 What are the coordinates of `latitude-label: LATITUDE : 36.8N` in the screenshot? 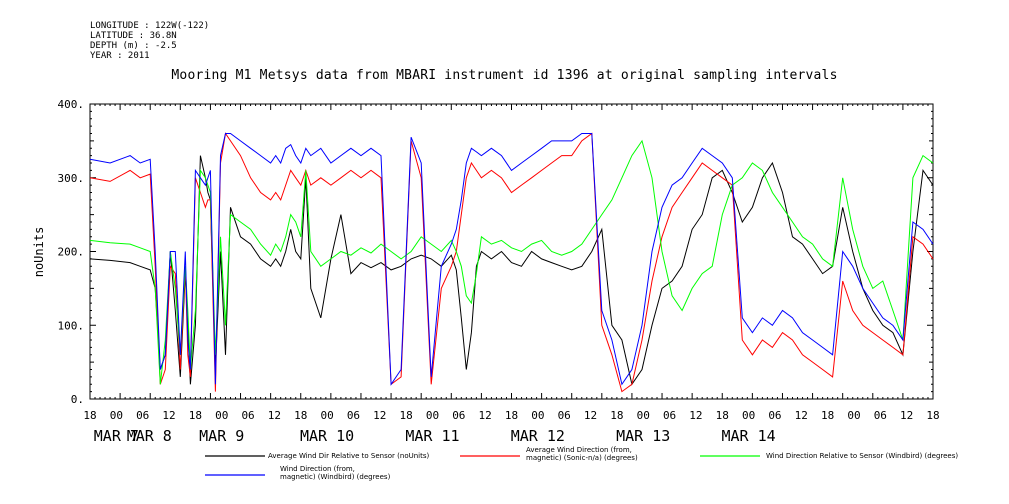 It's located at (133, 36).